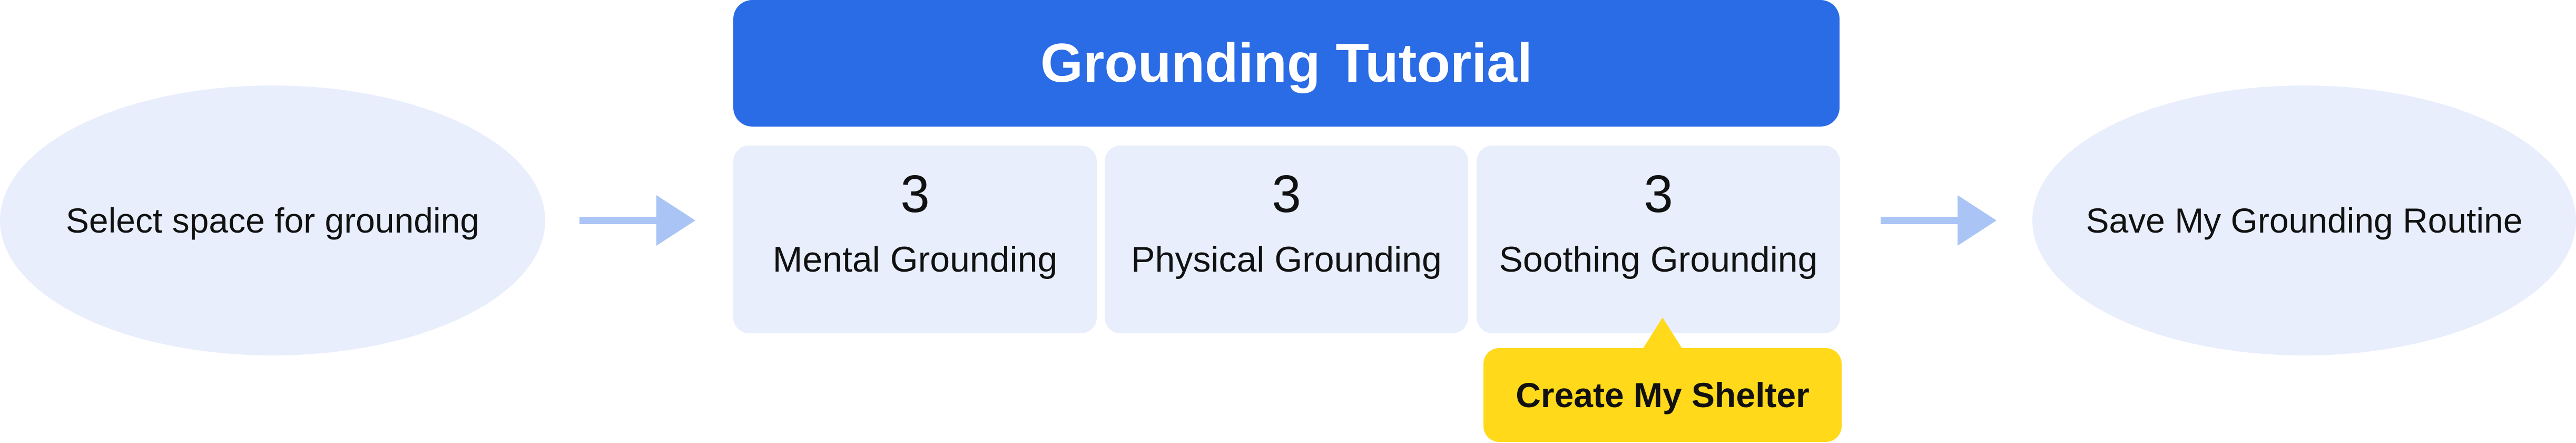  I want to click on create-my-shelter-label: Create My Shelter, so click(1663, 395).